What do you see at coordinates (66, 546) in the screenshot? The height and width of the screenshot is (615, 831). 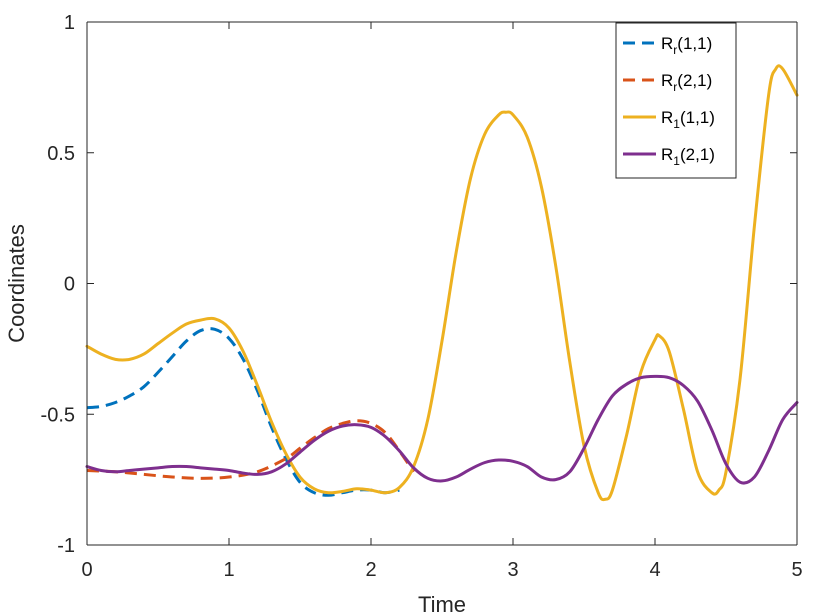 I see `y-tick-label: -1` at bounding box center [66, 546].